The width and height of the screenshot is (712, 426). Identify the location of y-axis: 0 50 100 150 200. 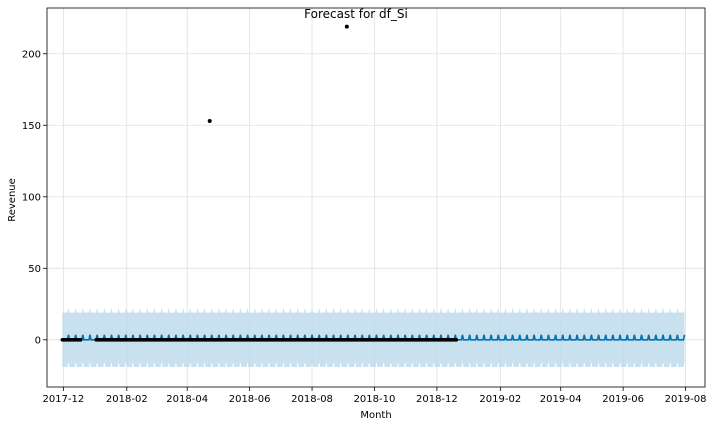
(34, 197).